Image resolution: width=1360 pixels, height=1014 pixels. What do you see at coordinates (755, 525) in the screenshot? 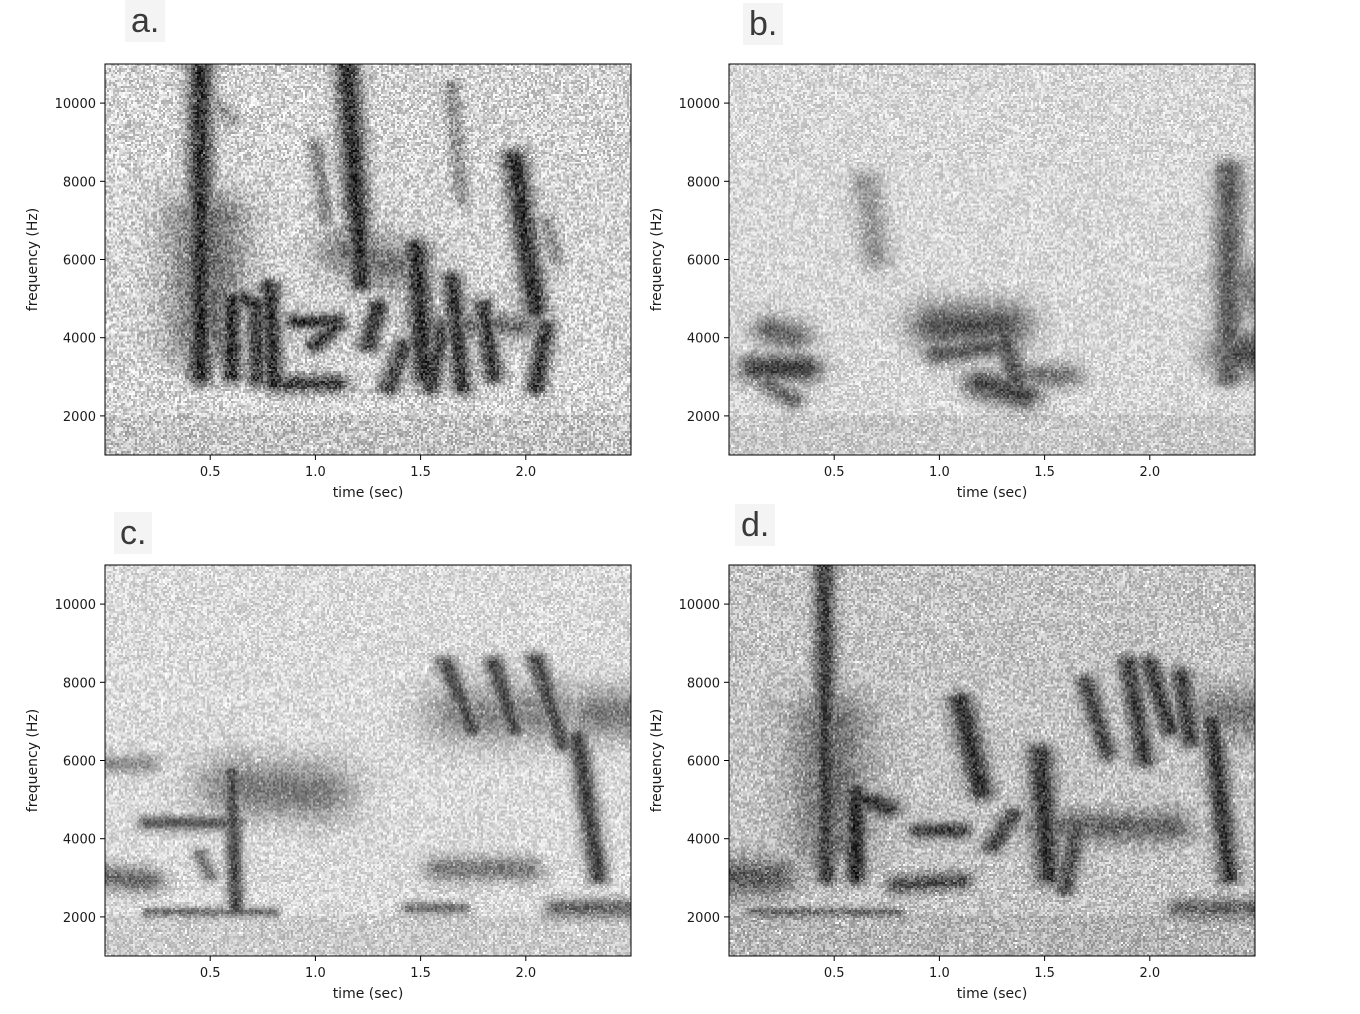
I see `panel-letter-d: d.` at bounding box center [755, 525].